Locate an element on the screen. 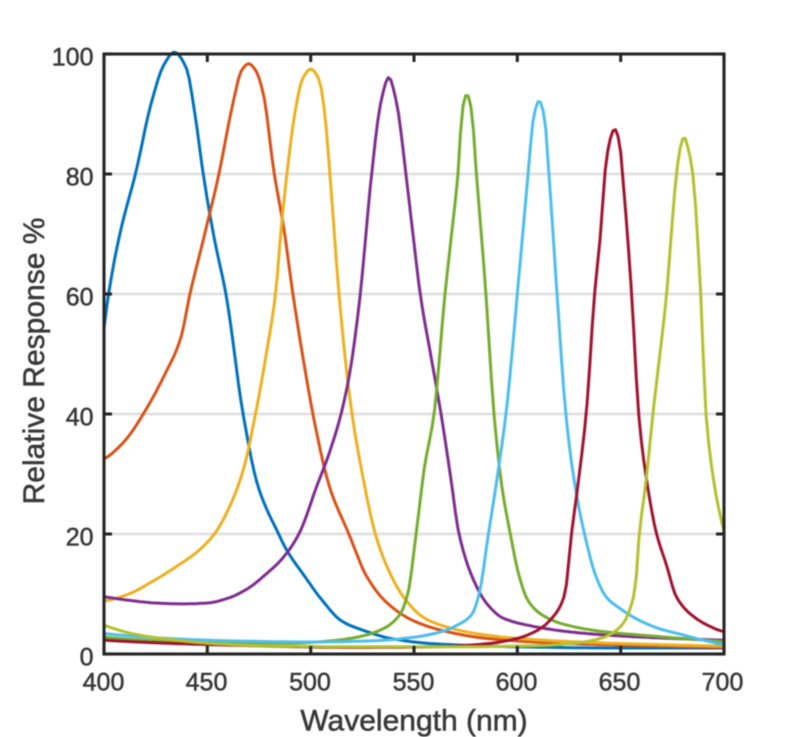 Image resolution: width=800 pixels, height=737 pixels. svg-text: 450 is located at coordinates (207, 683).